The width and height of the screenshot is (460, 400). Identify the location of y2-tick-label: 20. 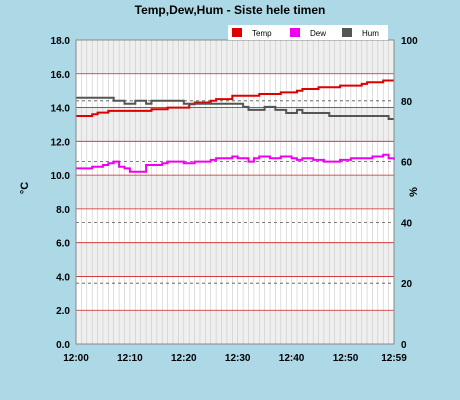
(407, 284).